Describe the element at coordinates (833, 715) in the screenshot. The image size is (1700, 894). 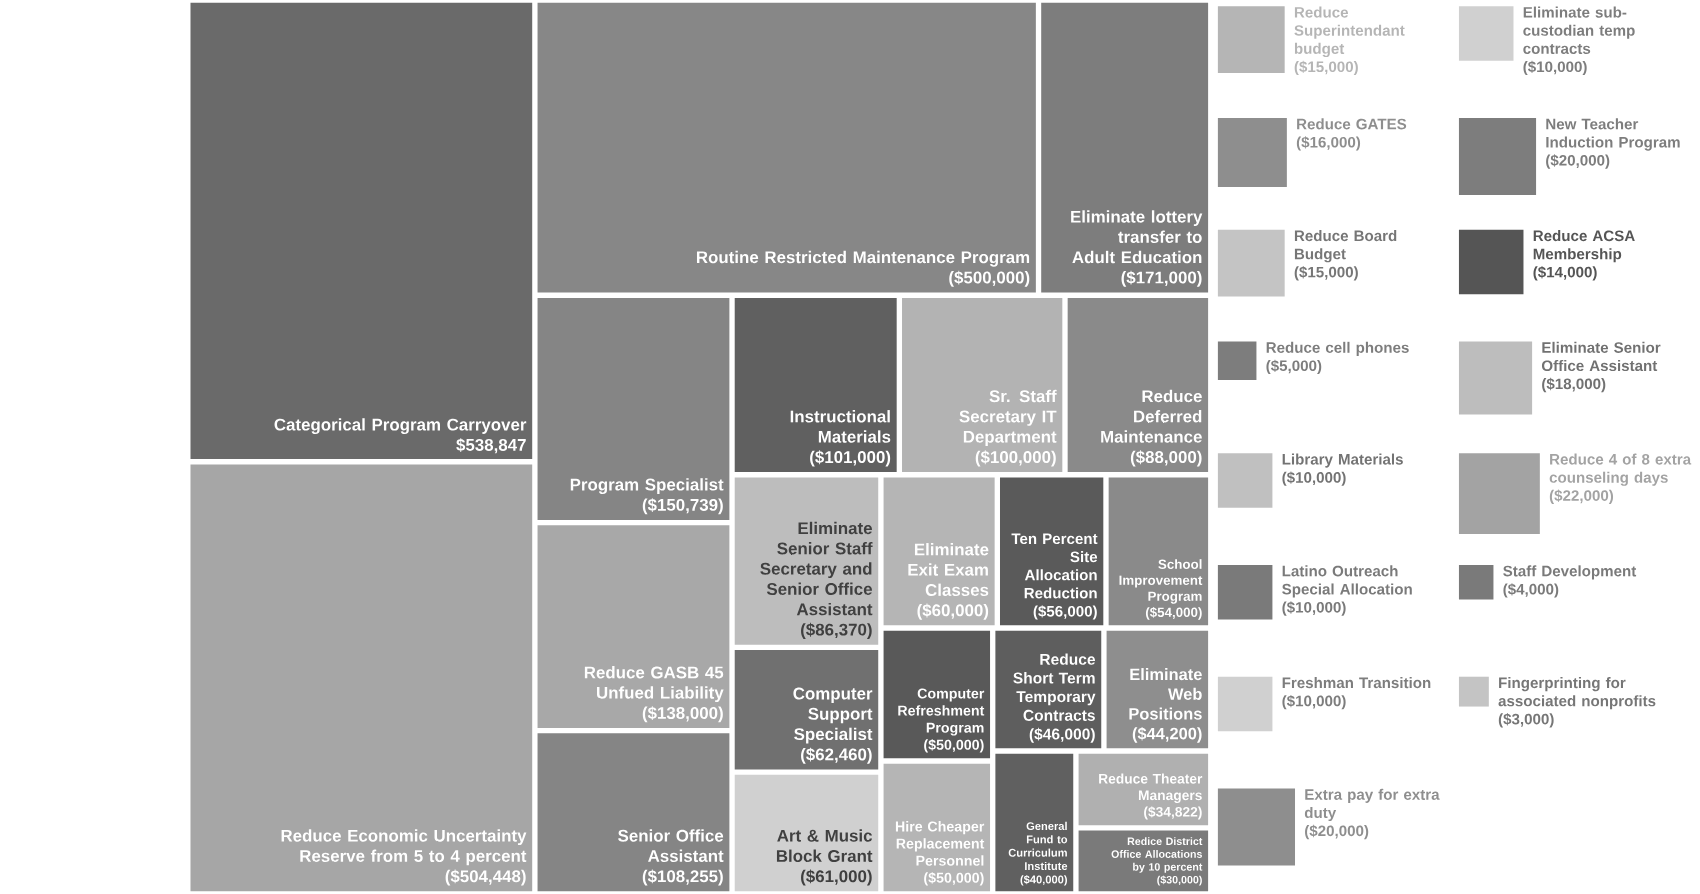
I see `category-label: Computer Support Specialist` at that location.